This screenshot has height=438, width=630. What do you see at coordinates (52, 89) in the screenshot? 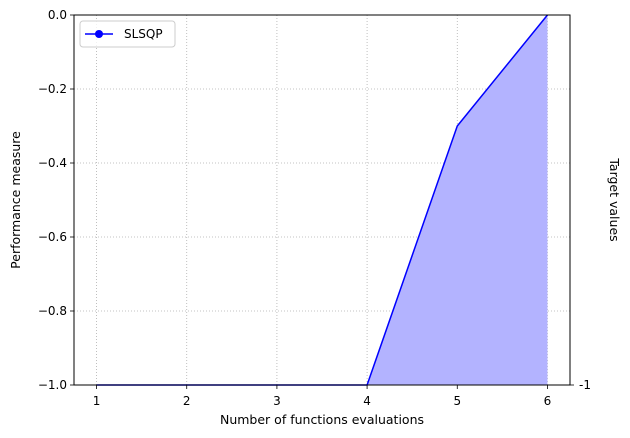
I see `y-tick-label-5: −0.2` at bounding box center [52, 89].